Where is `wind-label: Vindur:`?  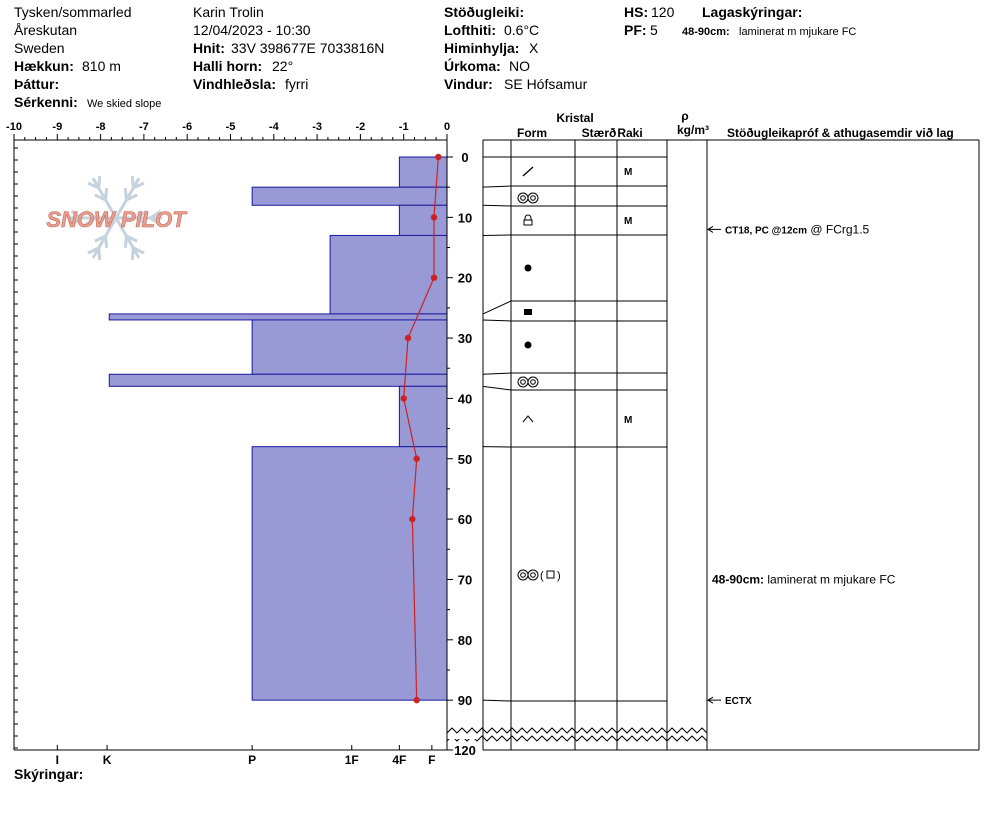 wind-label: Vindur: is located at coordinates (468, 84).